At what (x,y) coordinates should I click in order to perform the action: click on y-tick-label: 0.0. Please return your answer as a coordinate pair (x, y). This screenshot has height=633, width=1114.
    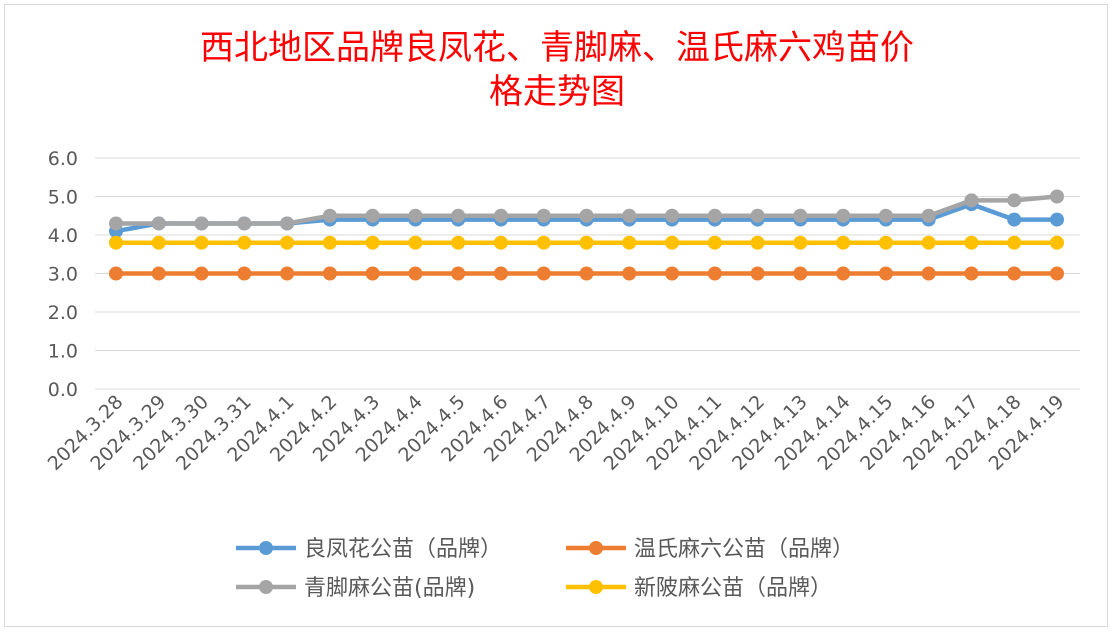
    Looking at the image, I should click on (63, 390).